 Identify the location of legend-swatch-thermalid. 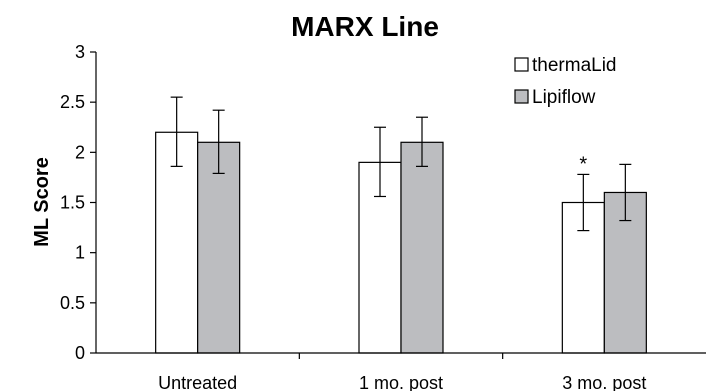
(521, 64).